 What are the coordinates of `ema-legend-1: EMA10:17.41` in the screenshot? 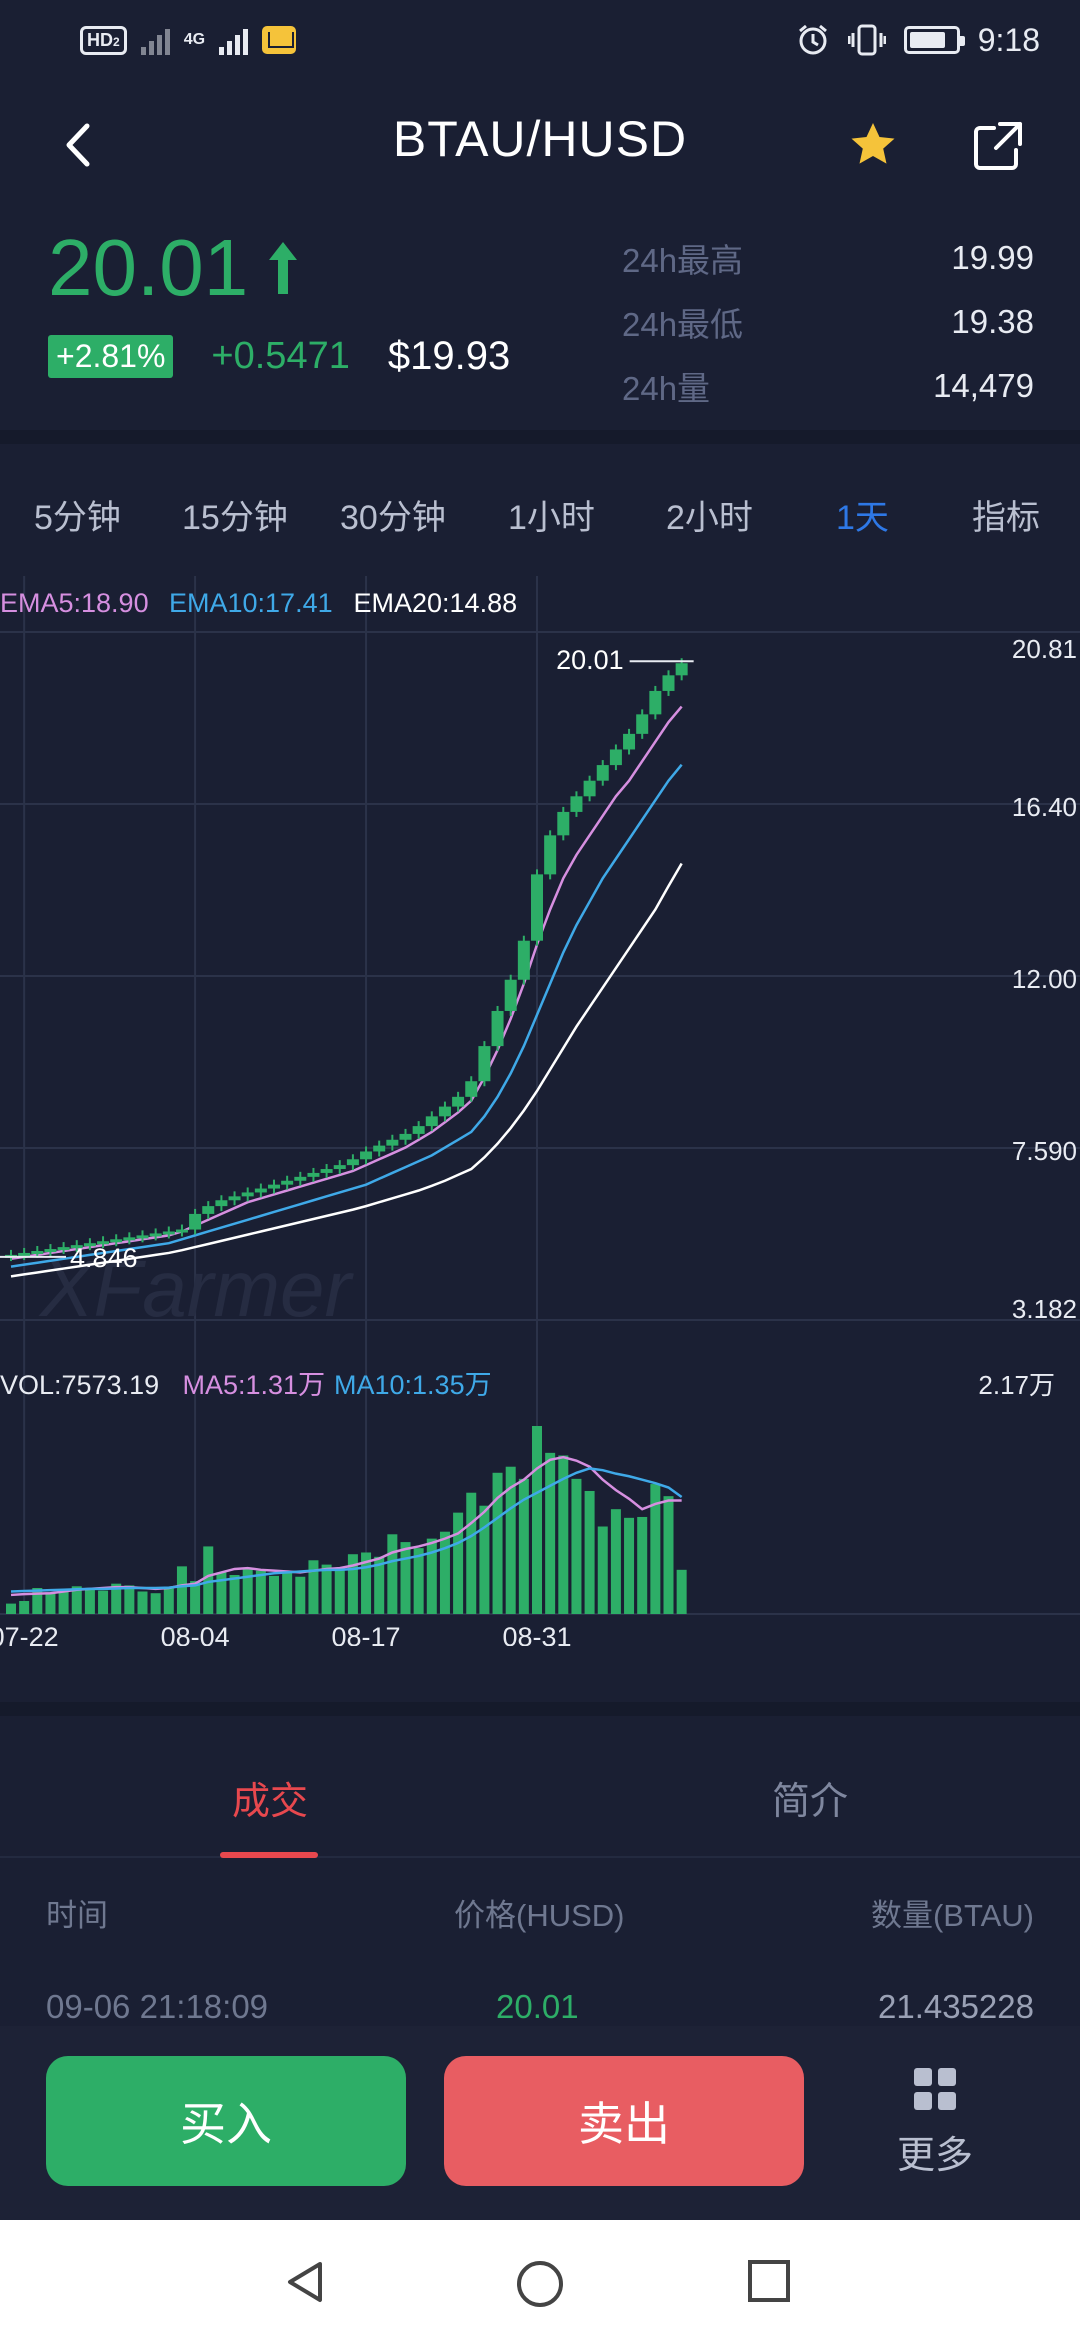 It's located at (251, 603).